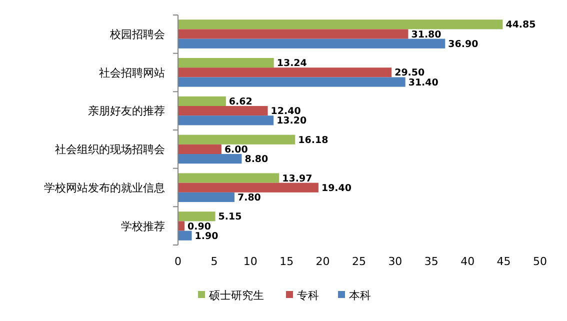 The image size is (567, 321). What do you see at coordinates (178, 261) in the screenshot?
I see `x-tick-label: 0` at bounding box center [178, 261].